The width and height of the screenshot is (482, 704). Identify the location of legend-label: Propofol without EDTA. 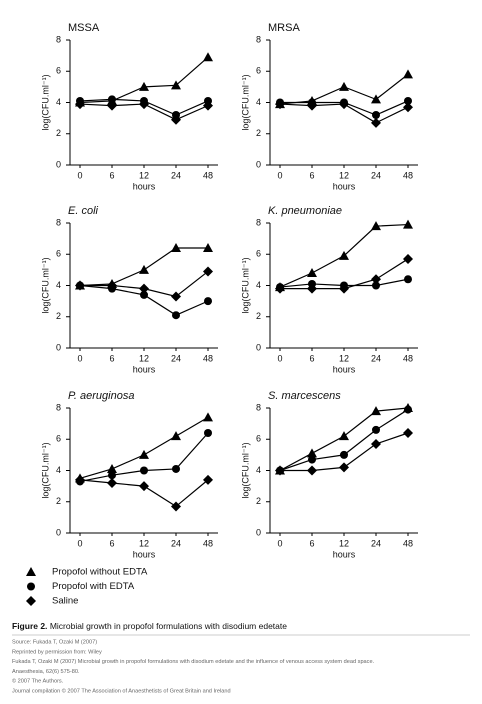
(100, 572).